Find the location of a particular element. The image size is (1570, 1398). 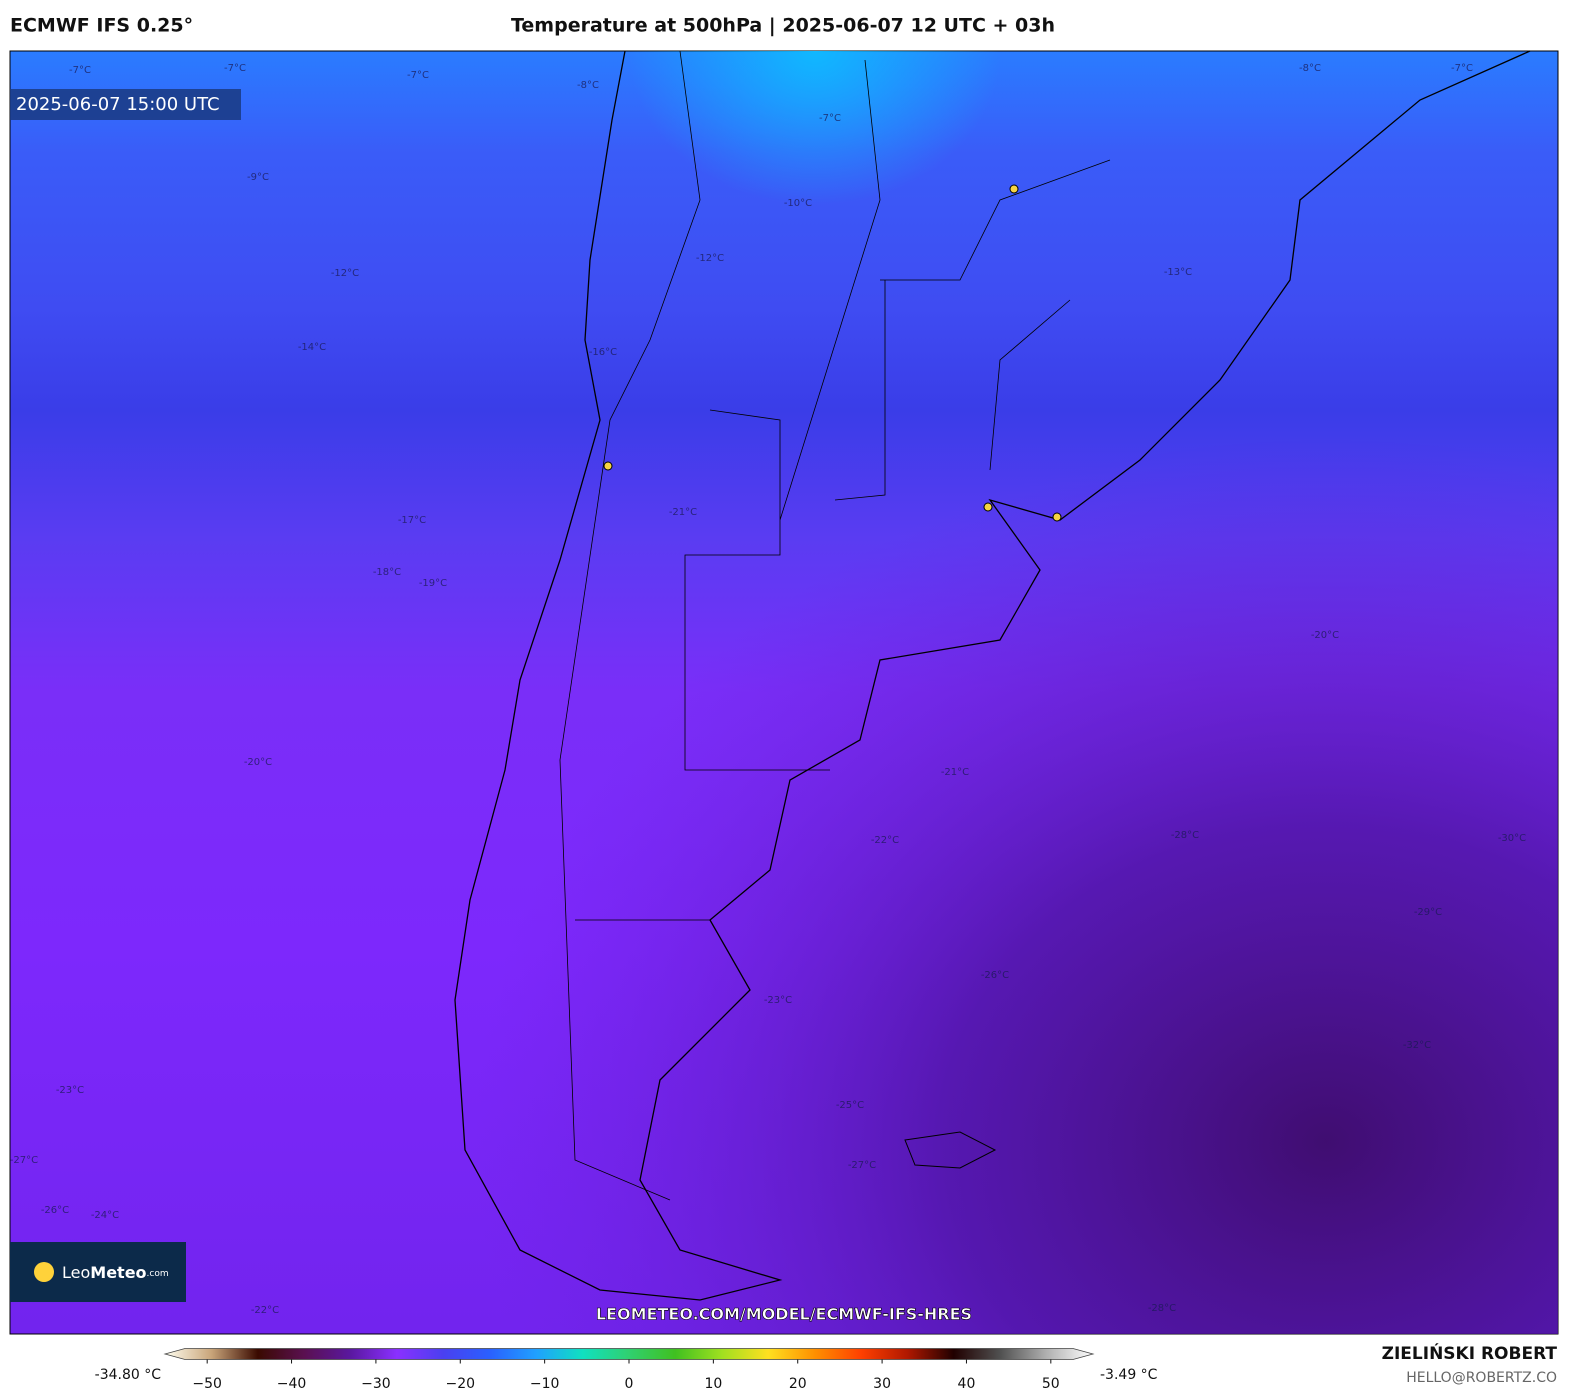

contour-label: -30°C is located at coordinates (1512, 838).